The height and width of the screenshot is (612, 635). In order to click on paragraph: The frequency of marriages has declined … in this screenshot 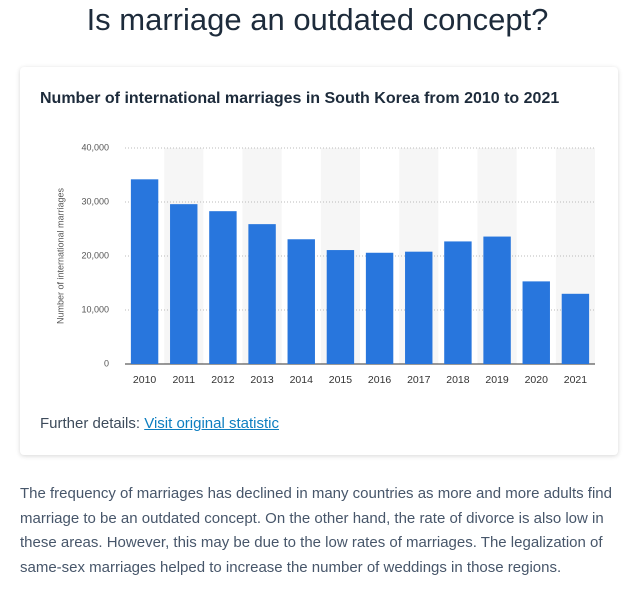, I will do `click(316, 530)`.